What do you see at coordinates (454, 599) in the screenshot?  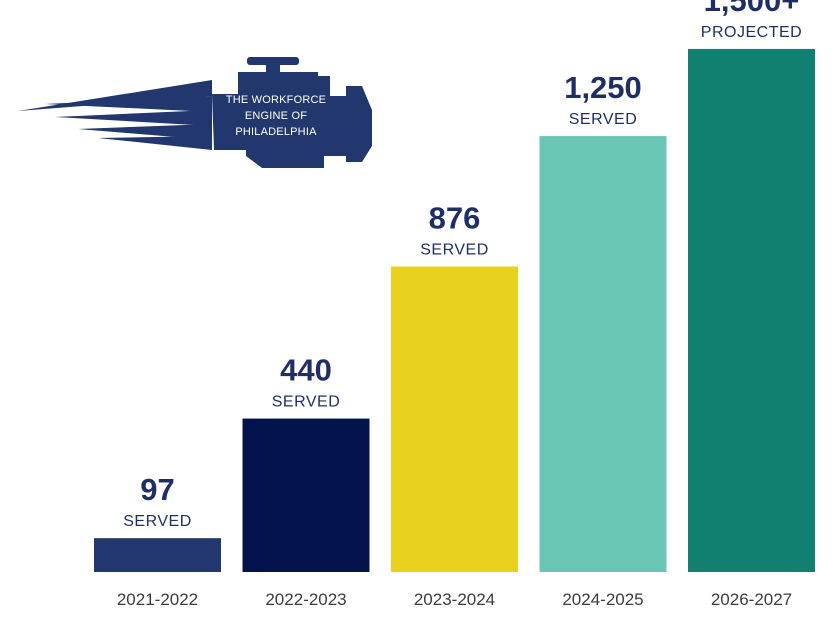 I see `category-label: 2023-2024` at bounding box center [454, 599].